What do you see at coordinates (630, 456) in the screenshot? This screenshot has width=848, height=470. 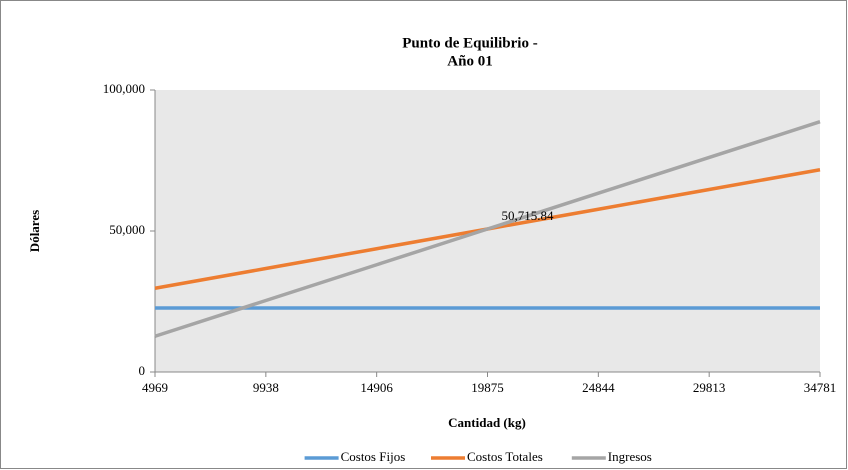 I see `legend-label: Ingresos` at bounding box center [630, 456].